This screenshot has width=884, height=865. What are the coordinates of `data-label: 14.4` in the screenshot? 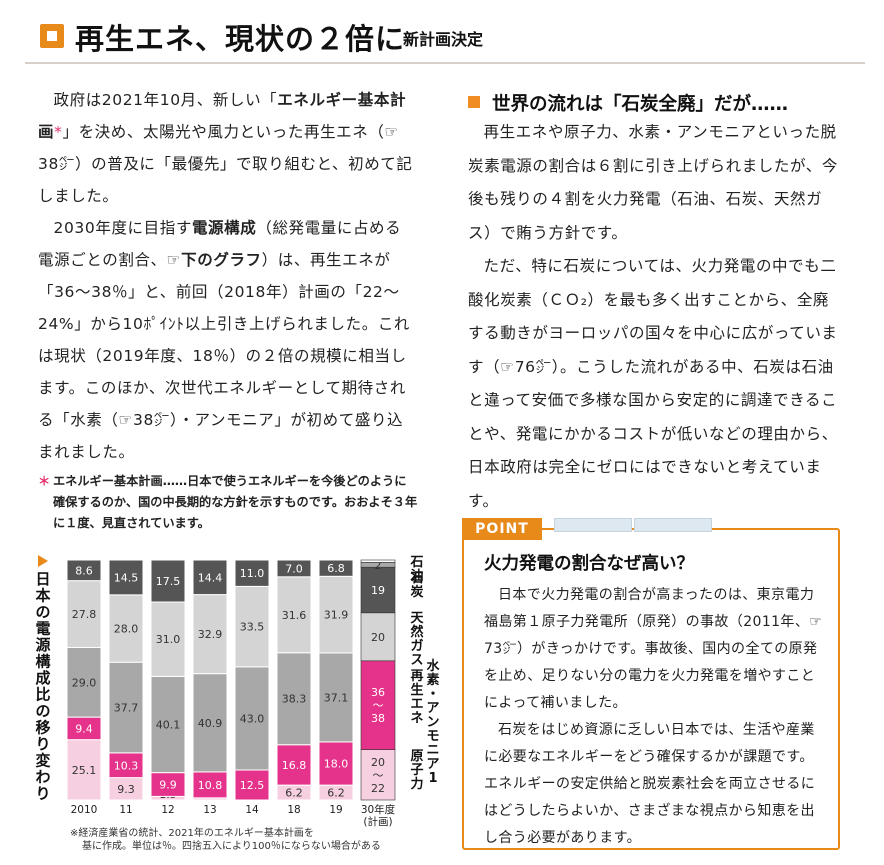 It's located at (210, 577).